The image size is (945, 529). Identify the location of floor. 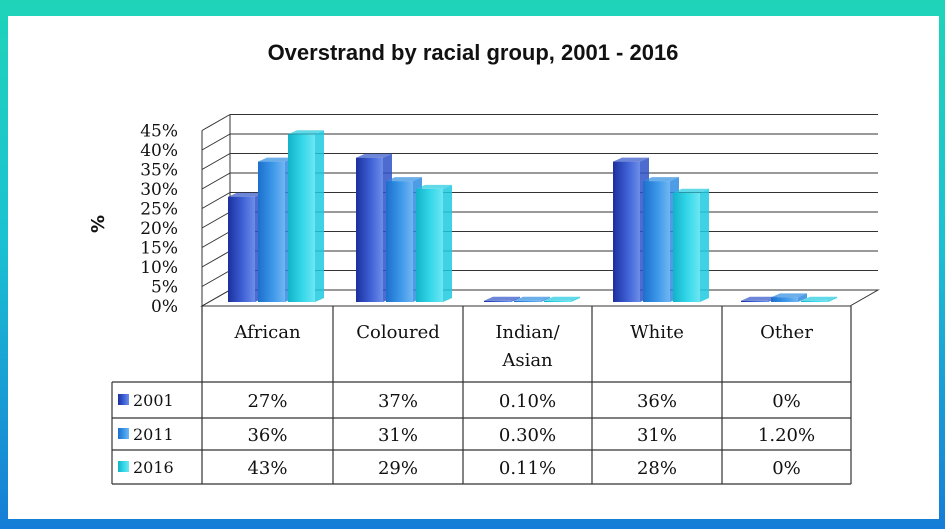
(540, 298).